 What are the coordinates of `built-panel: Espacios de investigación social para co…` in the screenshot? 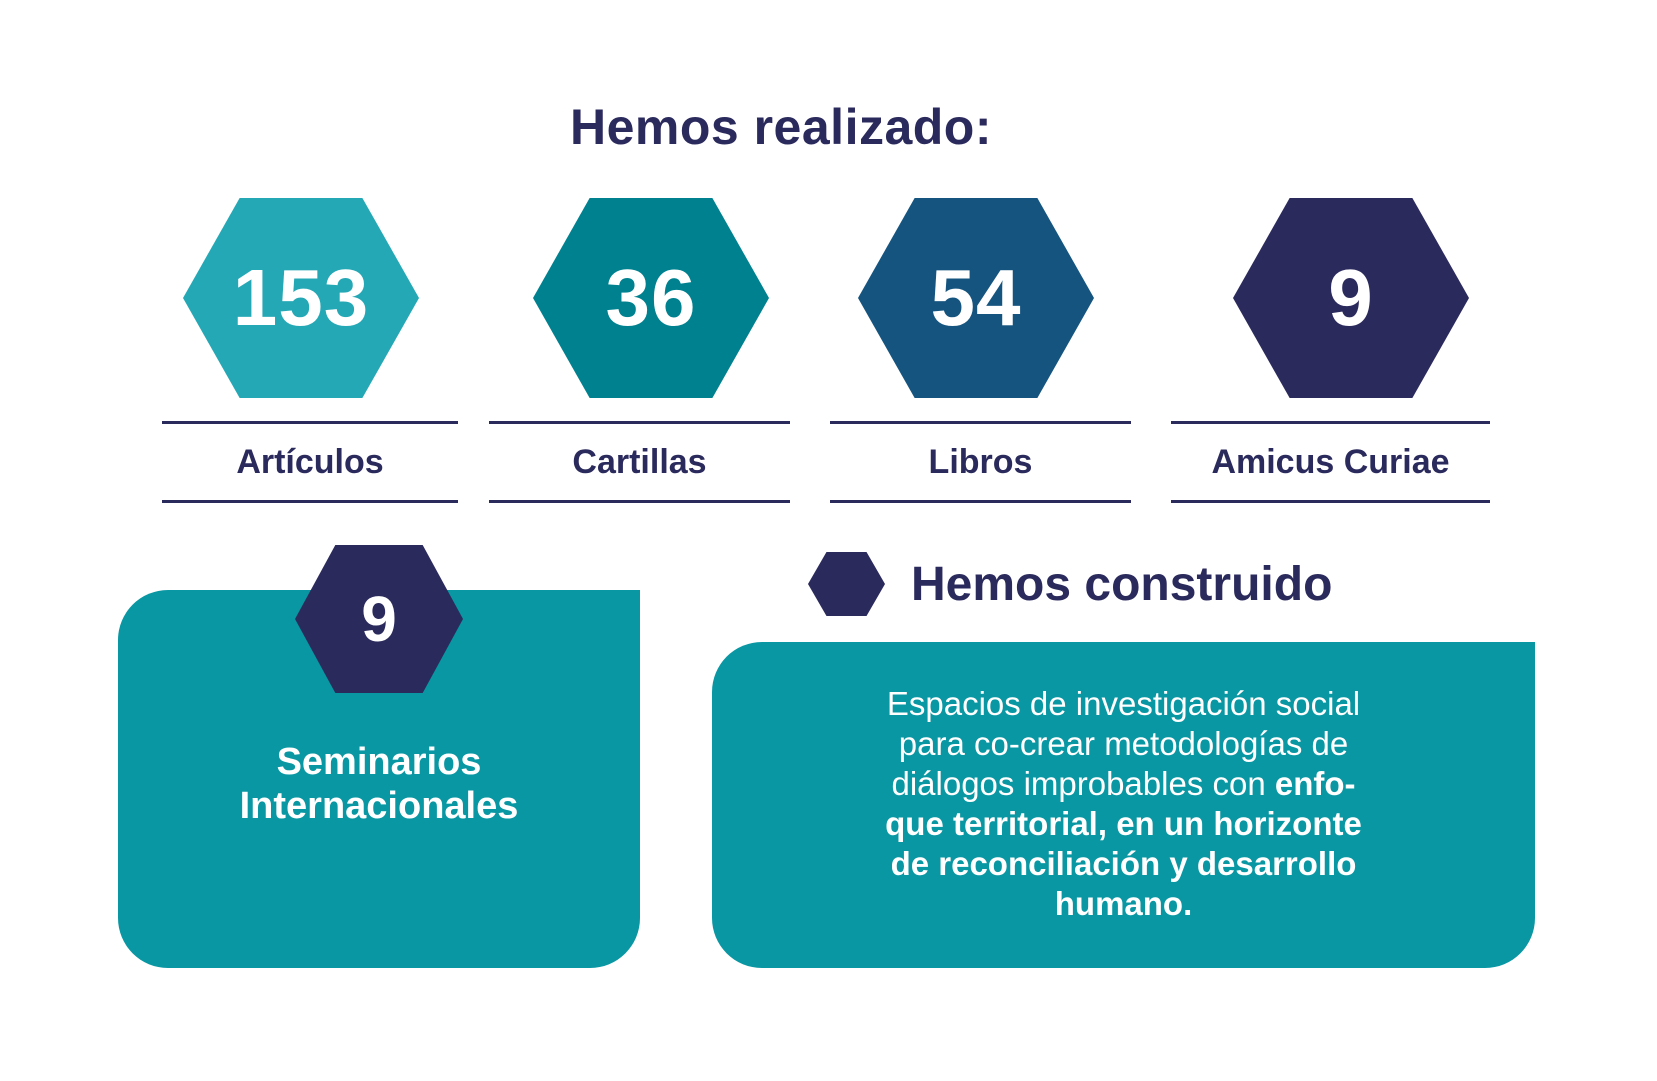 It's located at (1123, 805).